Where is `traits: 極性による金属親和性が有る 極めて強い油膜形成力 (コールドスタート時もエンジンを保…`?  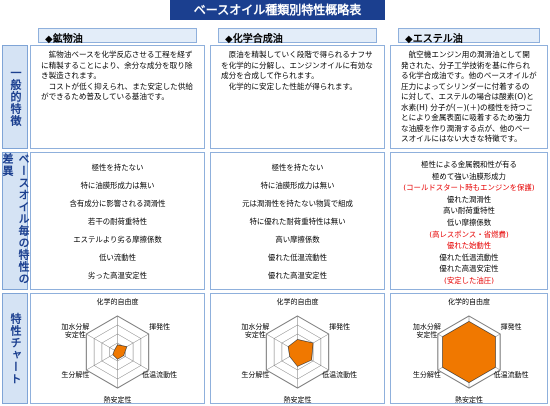
traits: 極性による金属親和性が有る 極めて強い油膜形成力 (コールドスタート時もエンジンを保… is located at coordinates (469, 221).